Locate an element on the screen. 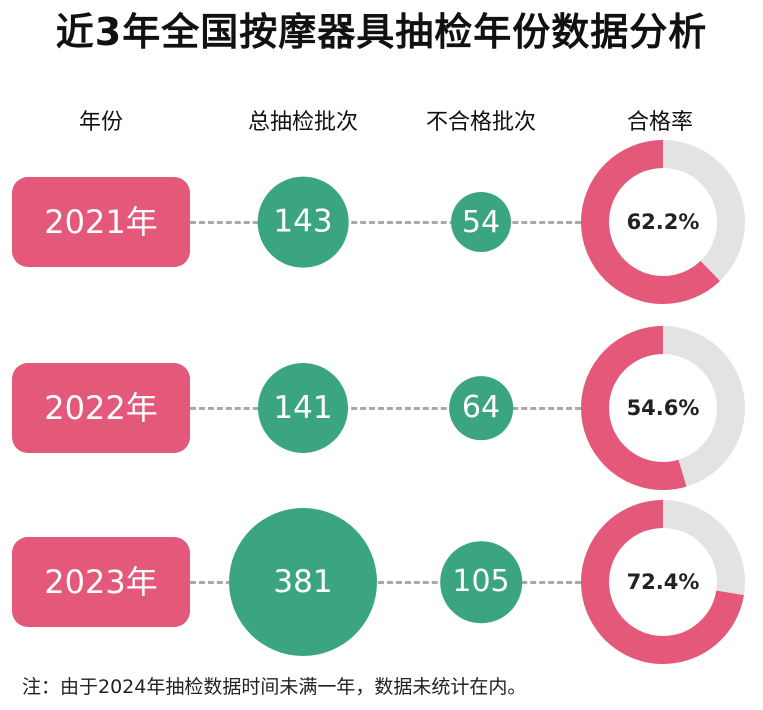 The width and height of the screenshot is (763, 710). pass-rate-label: 54.6% is located at coordinates (663, 408).